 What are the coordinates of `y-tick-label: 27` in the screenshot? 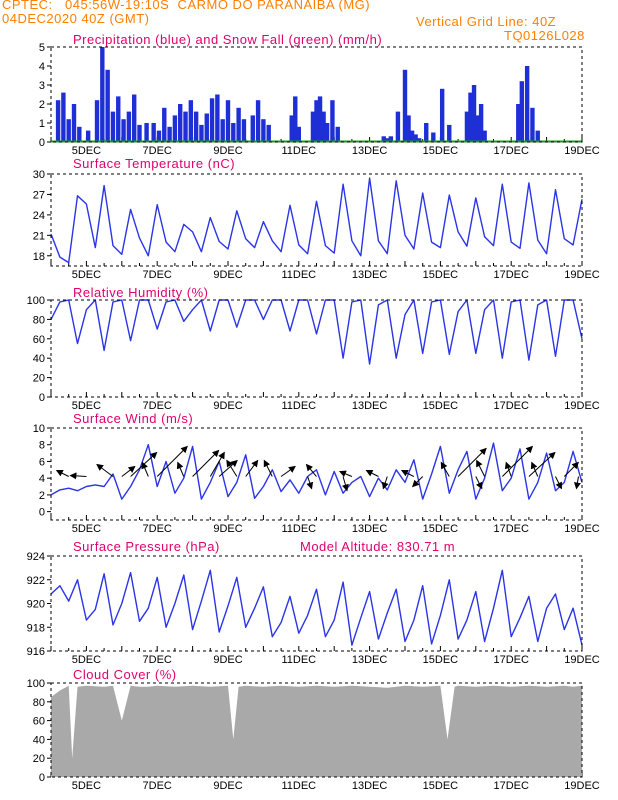 It's located at (39, 195).